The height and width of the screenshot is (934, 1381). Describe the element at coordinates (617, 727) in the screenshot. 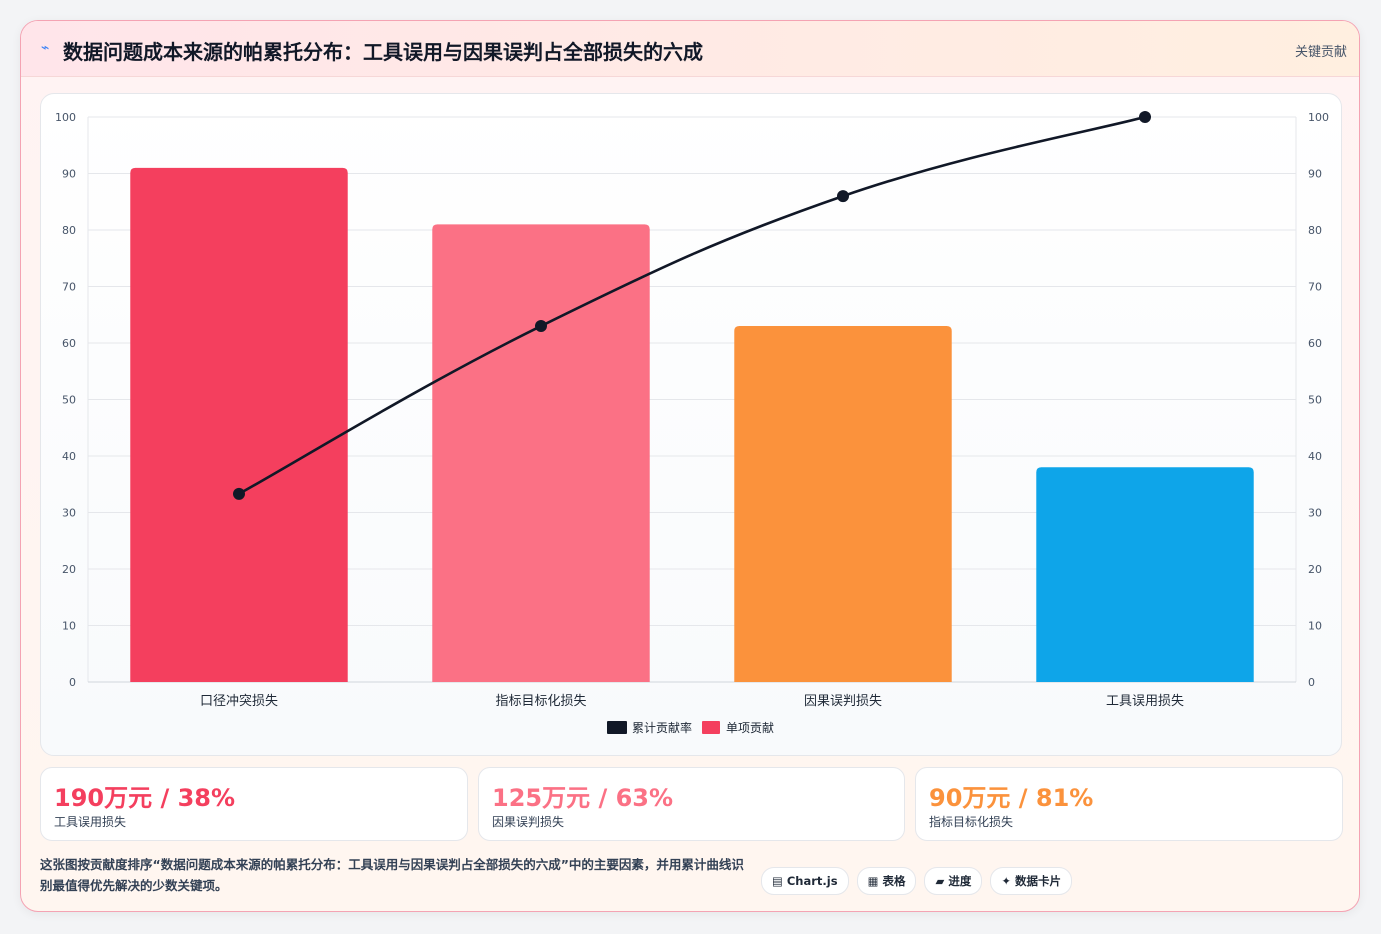

I see `legend-swatch-cumulative` at that location.